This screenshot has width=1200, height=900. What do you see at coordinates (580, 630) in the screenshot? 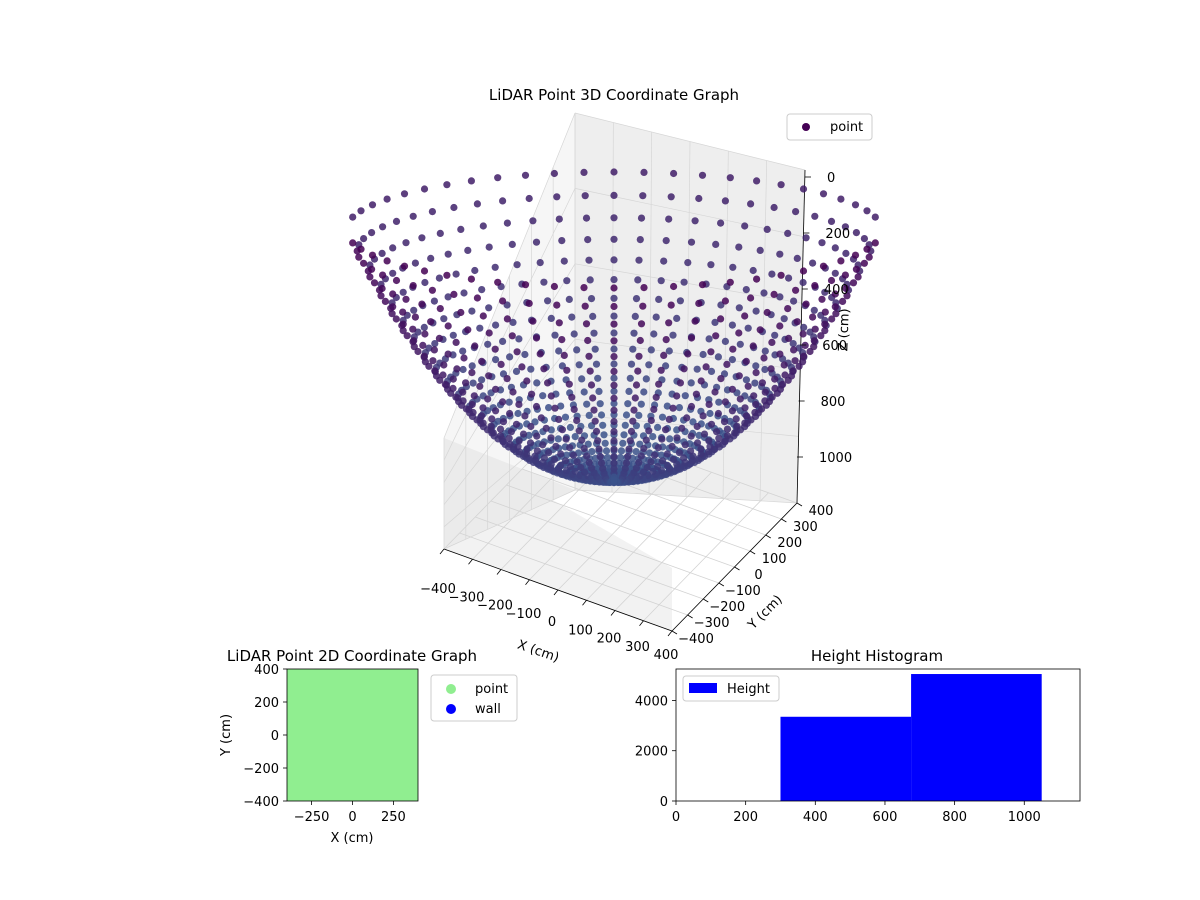
I see `x-tick-label-3d: 100` at bounding box center [580, 630].